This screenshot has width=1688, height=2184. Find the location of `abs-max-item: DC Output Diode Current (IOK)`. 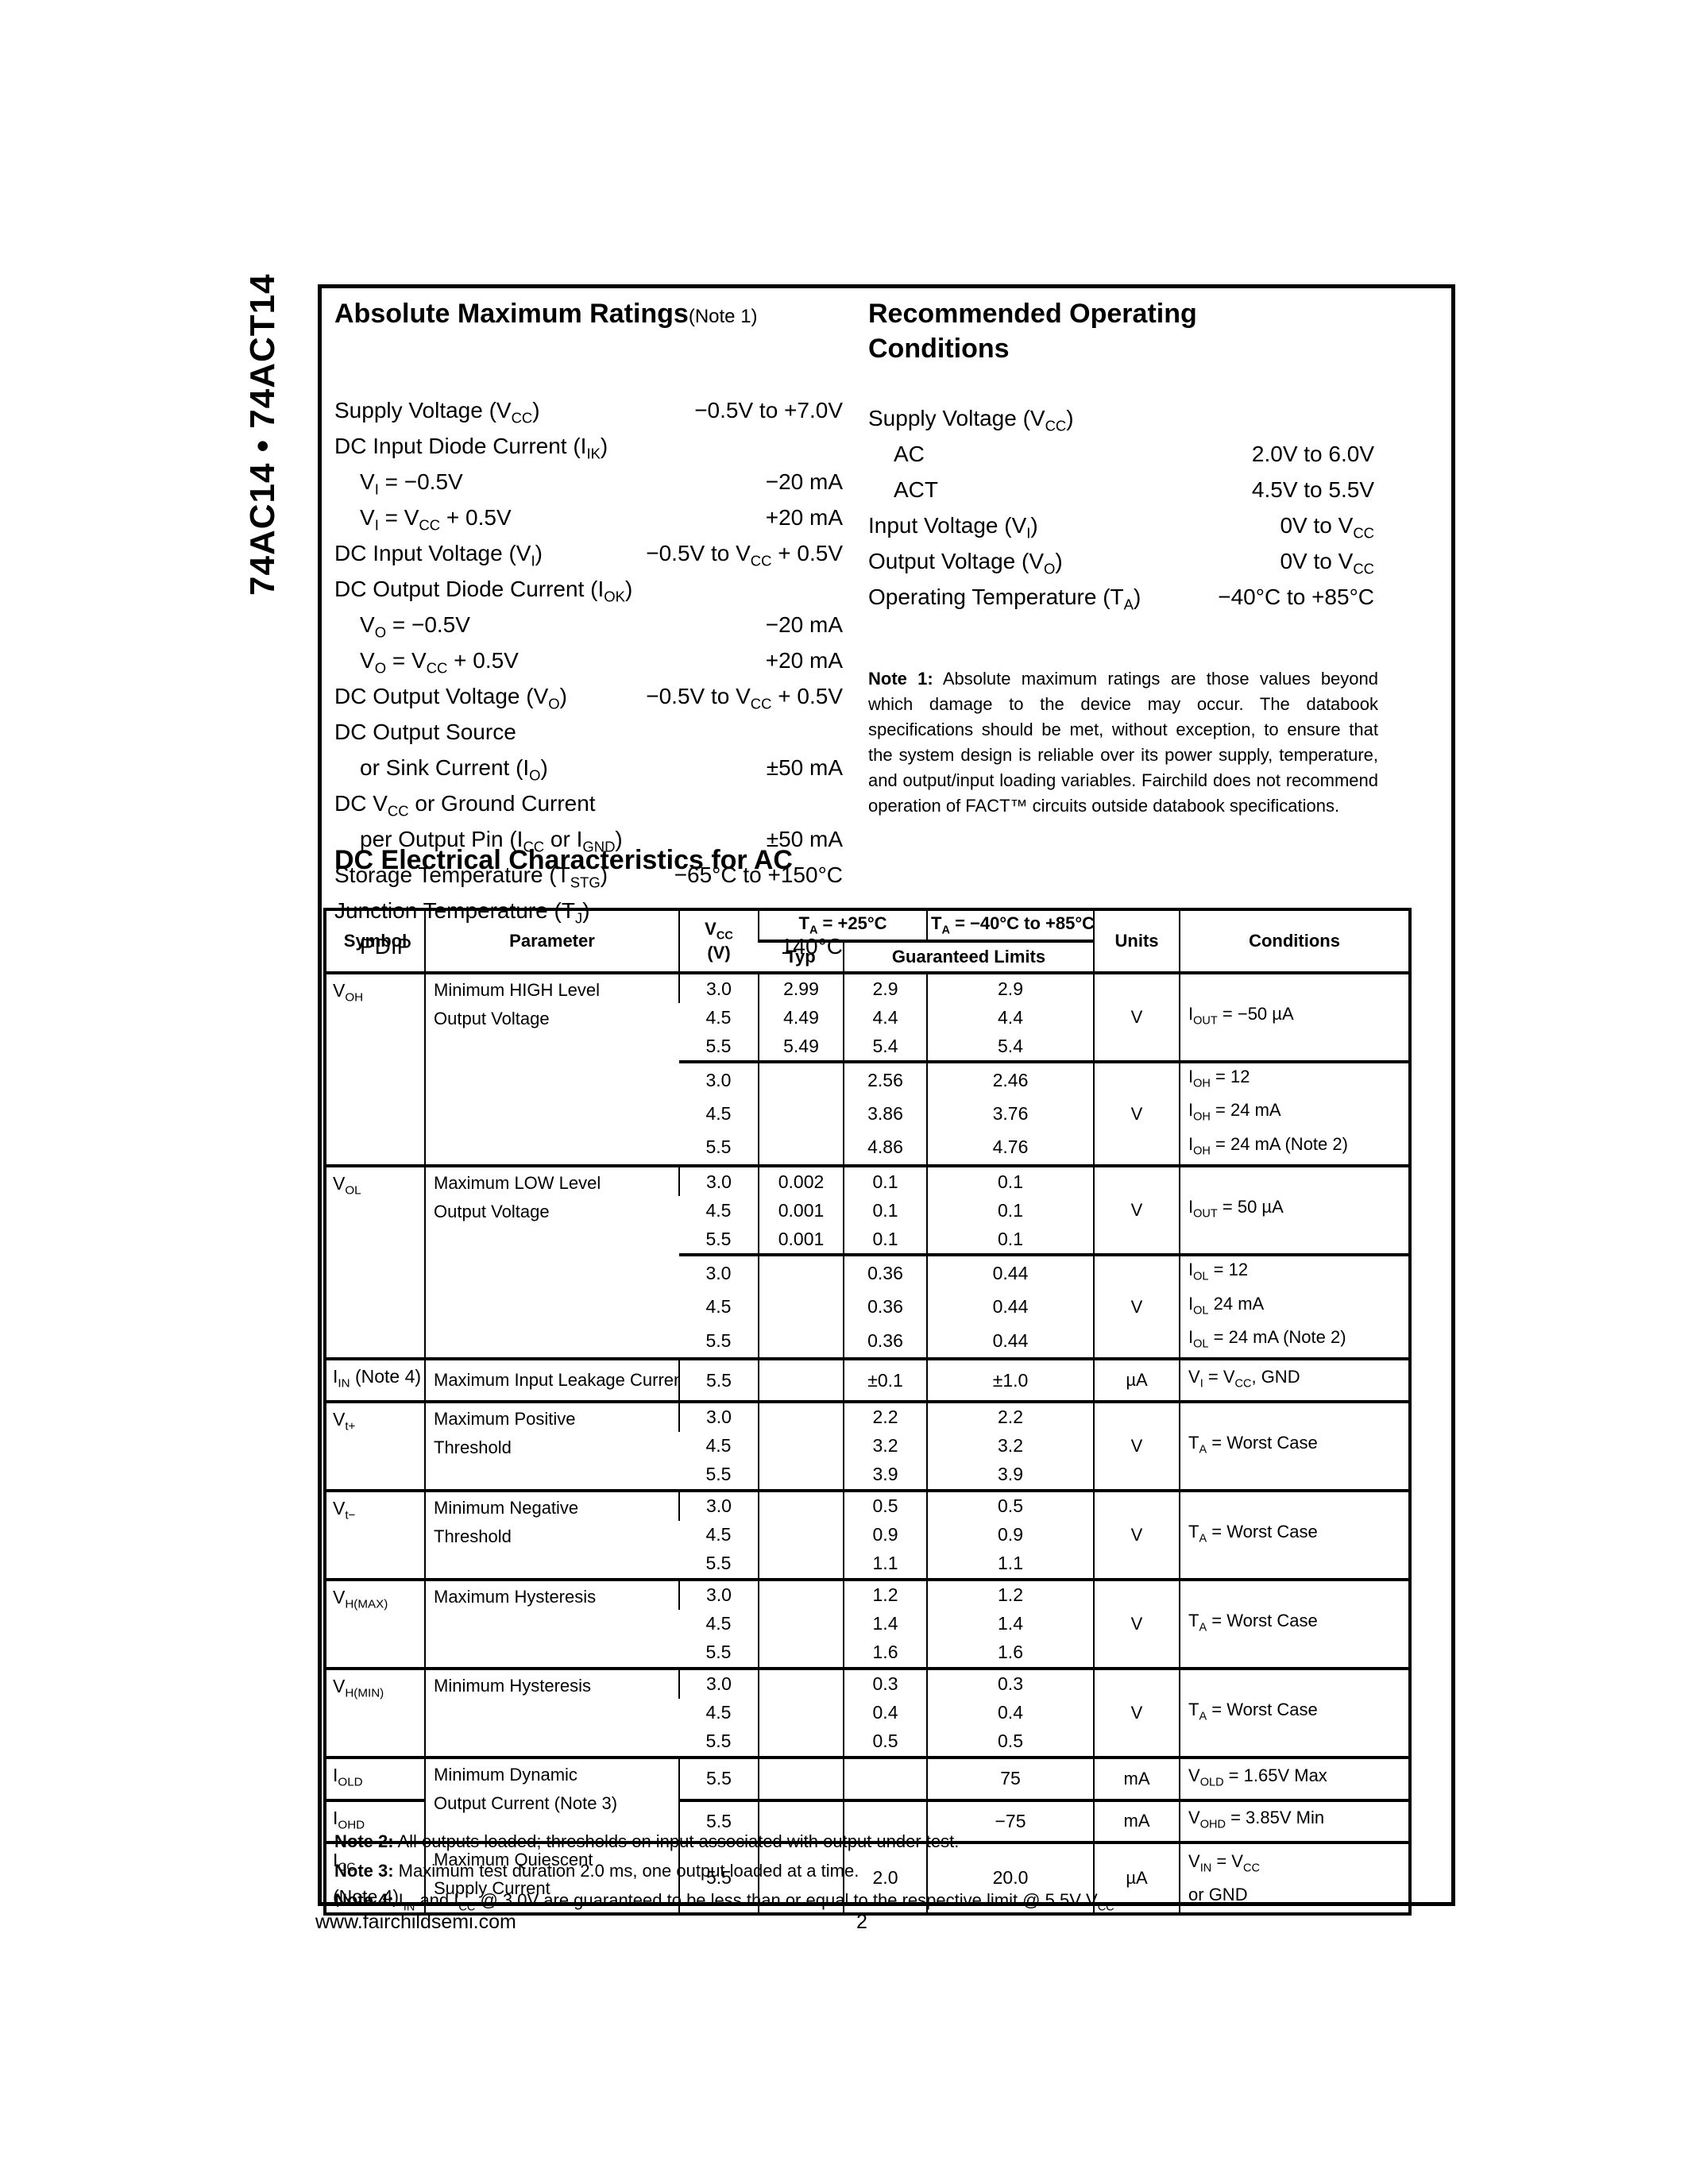

abs-max-item: DC Output Diode Current (IOK) is located at coordinates (589, 594).